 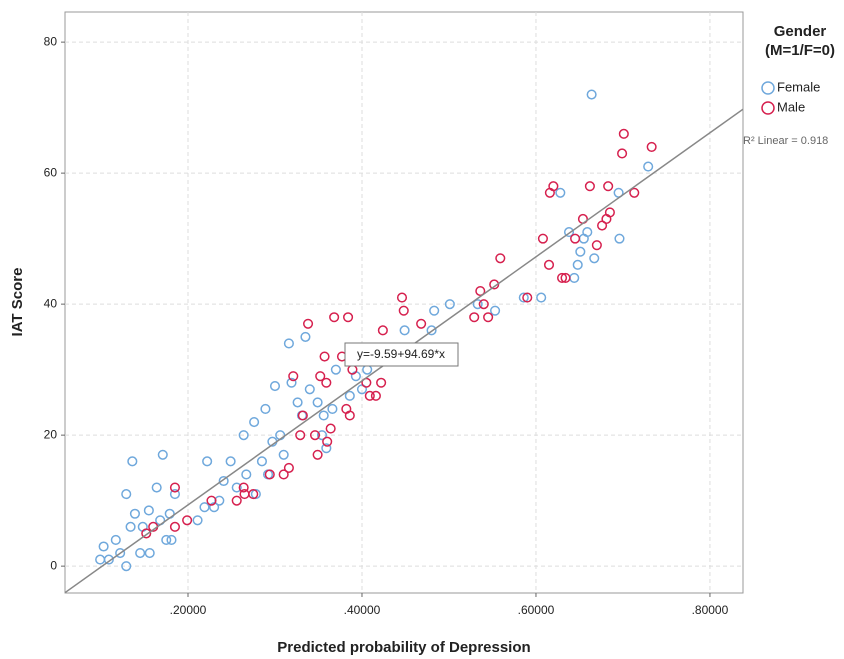 I want to click on y-tick-label: 0, so click(x=53, y=565).